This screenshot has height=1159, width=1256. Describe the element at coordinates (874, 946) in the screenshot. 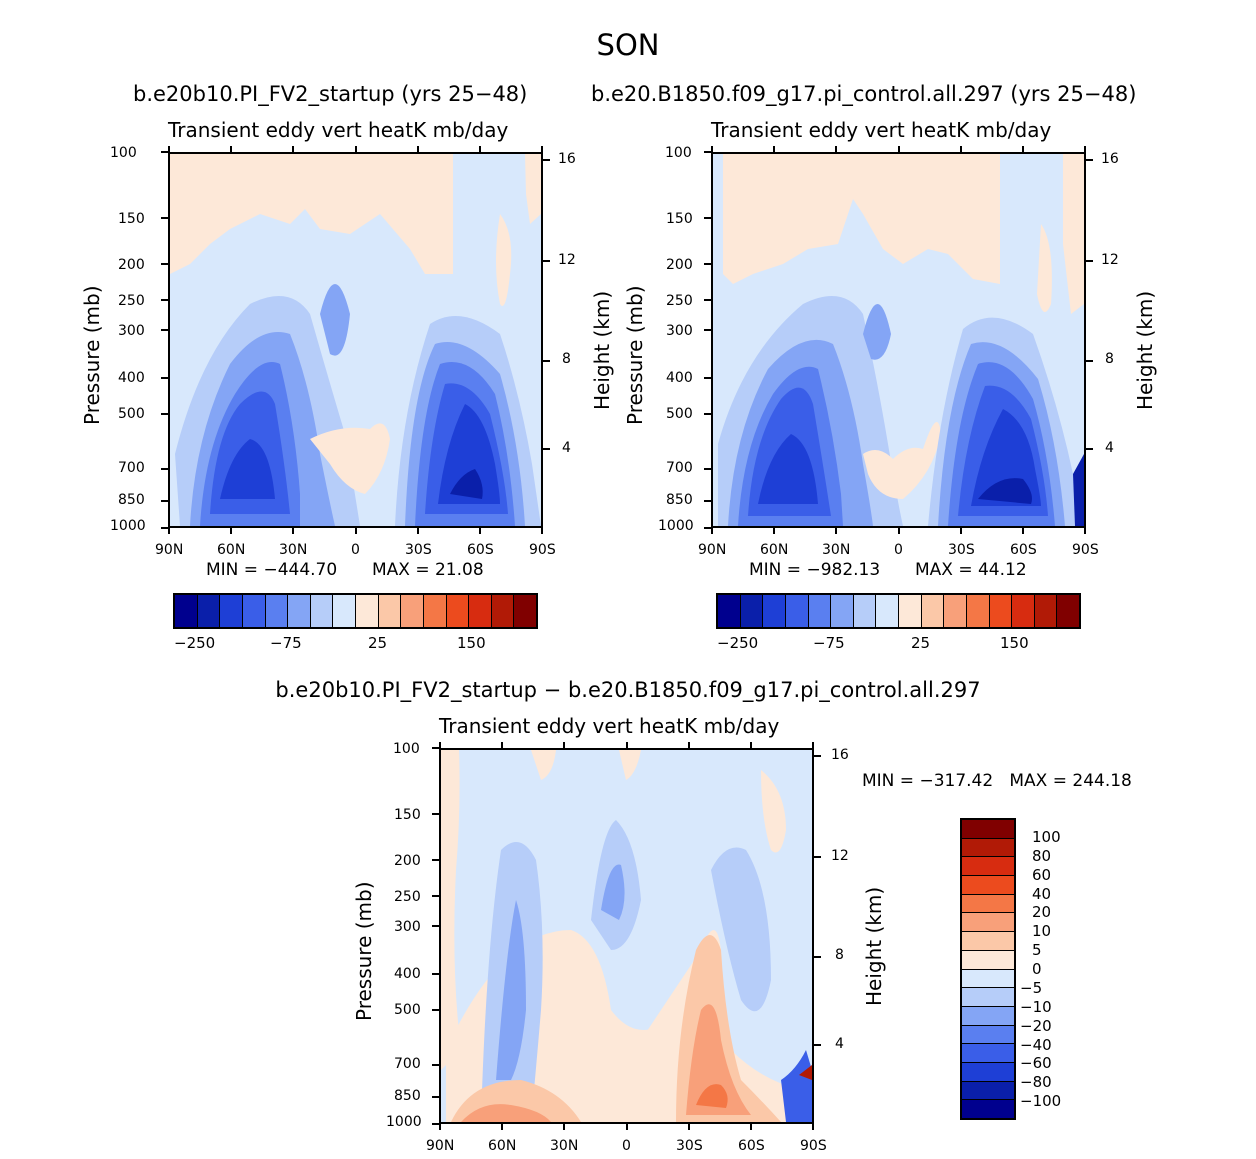

I see `diff-y2label: Height (km)` at that location.